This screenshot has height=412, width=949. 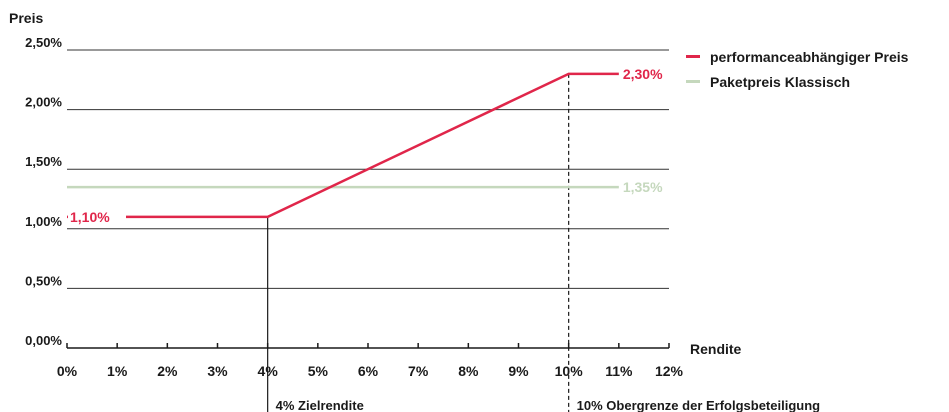 What do you see at coordinates (468, 371) in the screenshot?
I see `x-tick-label: 8%` at bounding box center [468, 371].